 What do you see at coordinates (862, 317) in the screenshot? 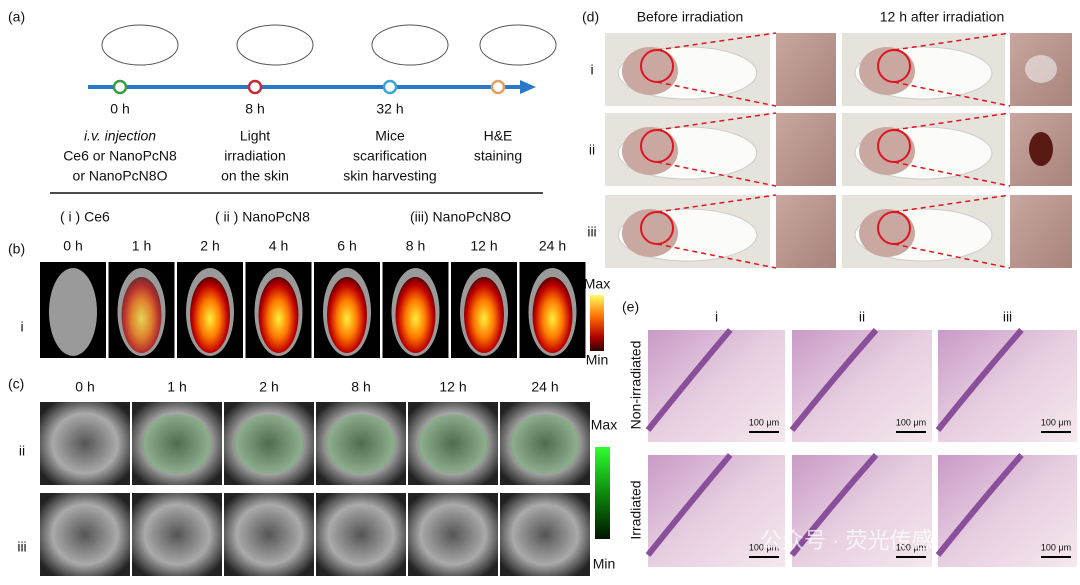
I see `column-label: ii` at bounding box center [862, 317].